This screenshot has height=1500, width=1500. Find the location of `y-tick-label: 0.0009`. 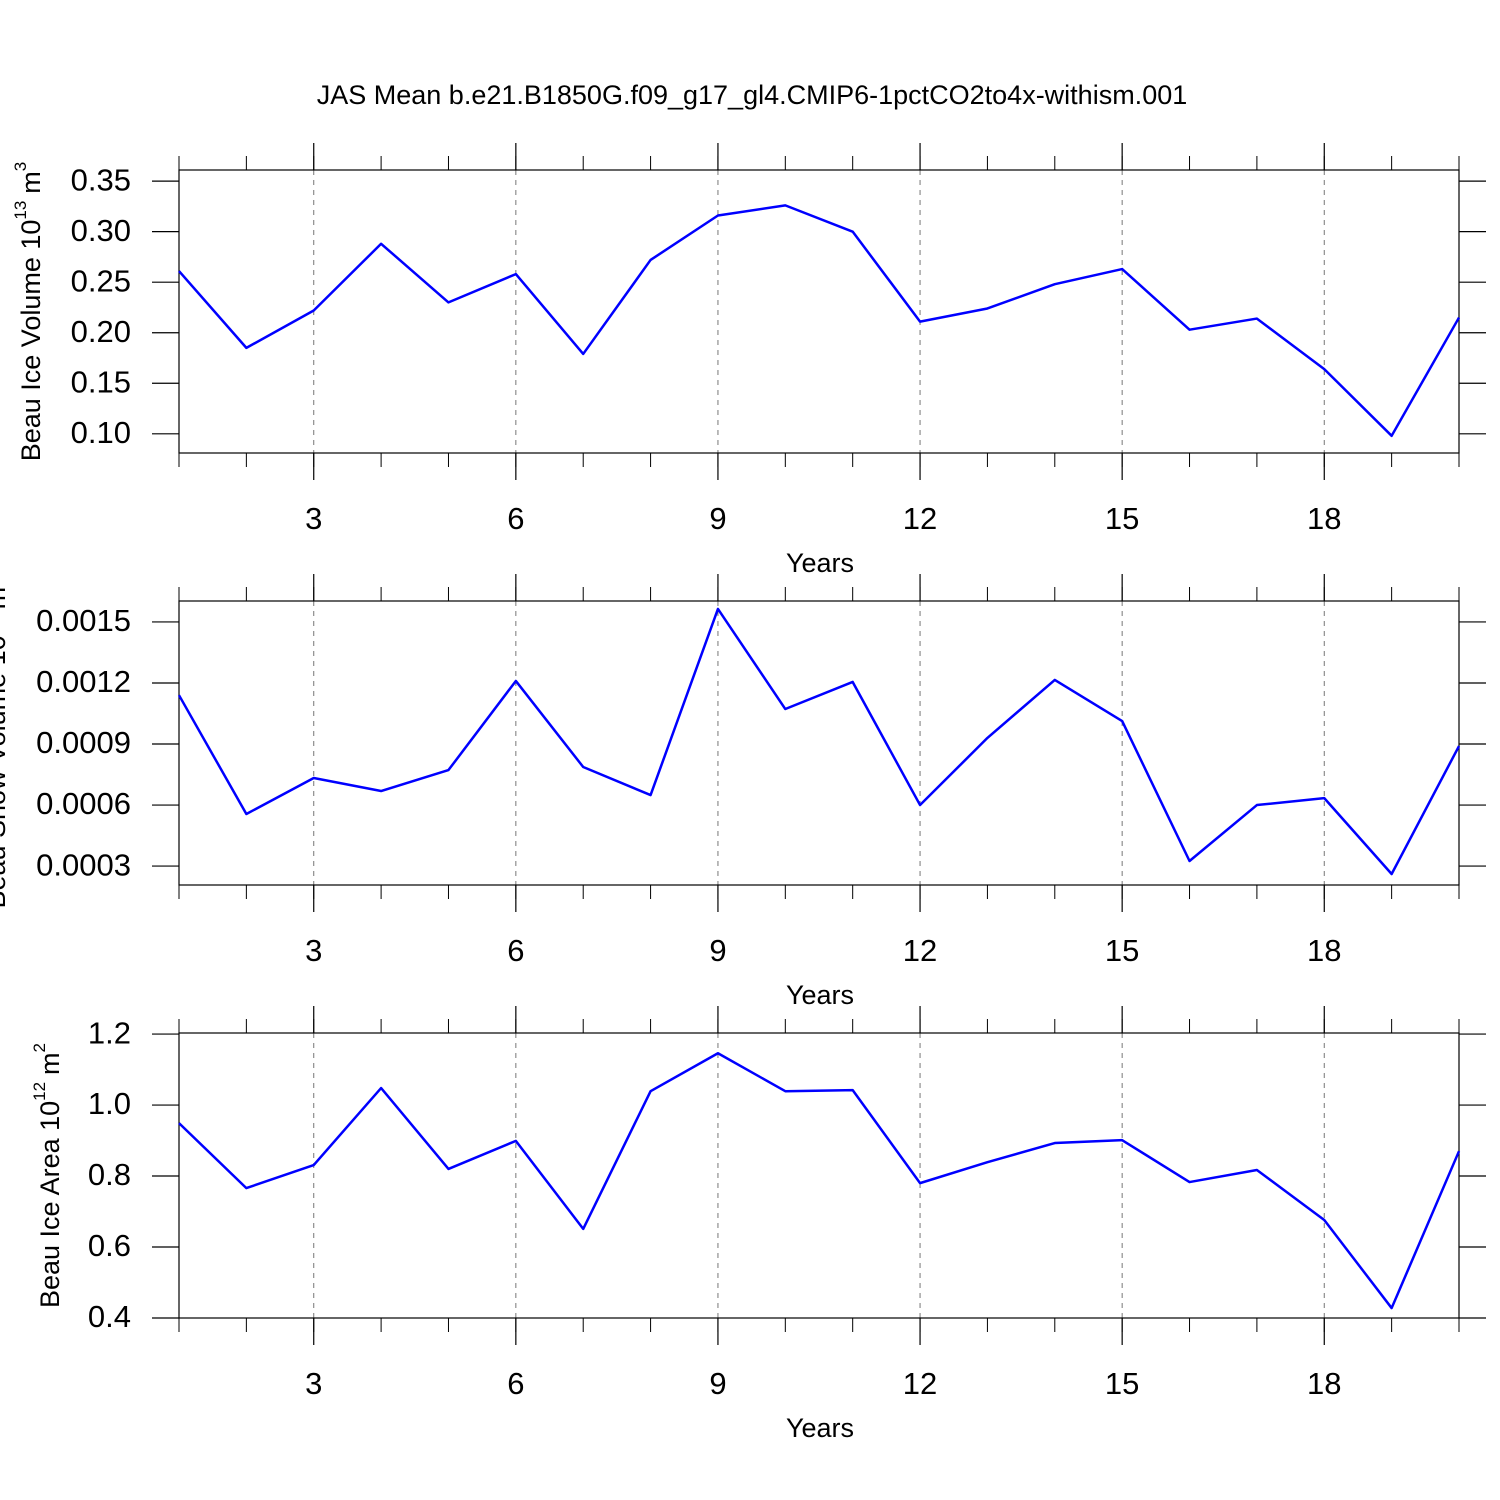

y-tick-label: 0.0009 is located at coordinates (83, 742).